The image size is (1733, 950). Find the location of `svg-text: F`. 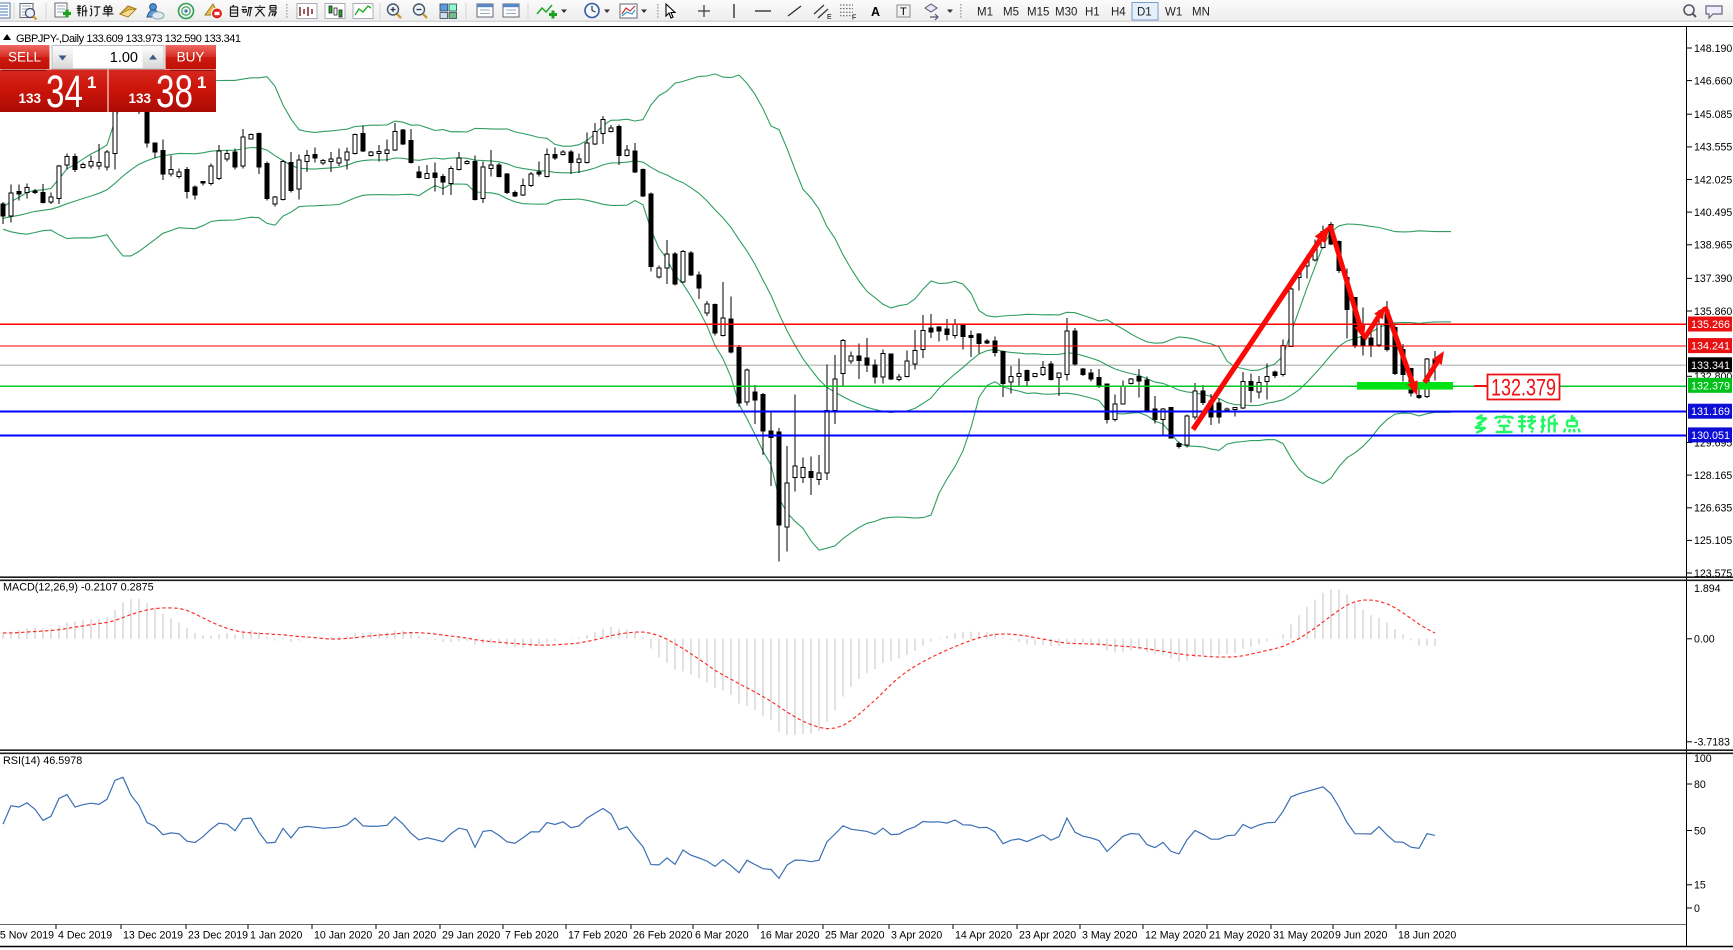

svg-text: F is located at coordinates (854, 18).